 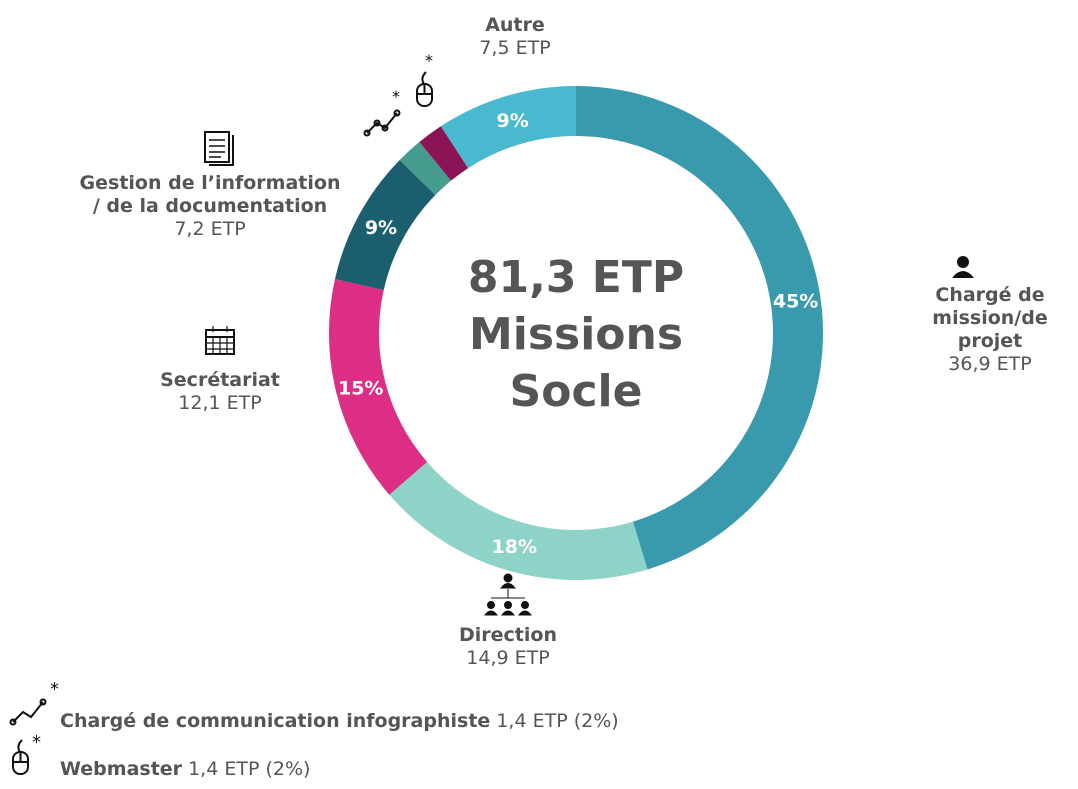 What do you see at coordinates (963, 267) in the screenshot?
I see `icon-person` at bounding box center [963, 267].